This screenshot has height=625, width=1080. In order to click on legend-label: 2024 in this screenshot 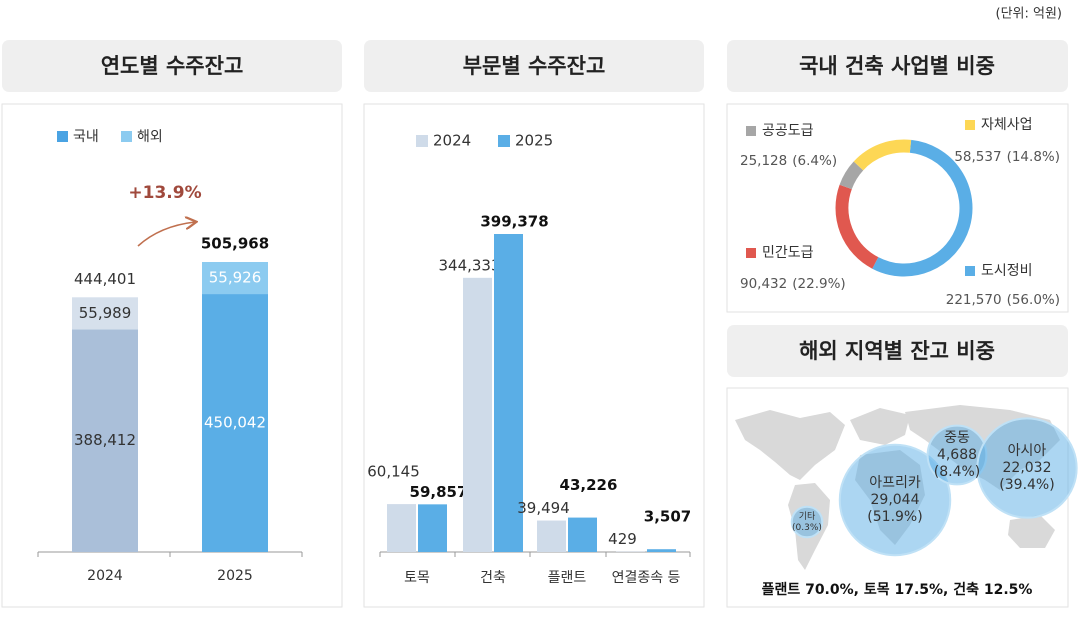, I will do `click(452, 141)`.